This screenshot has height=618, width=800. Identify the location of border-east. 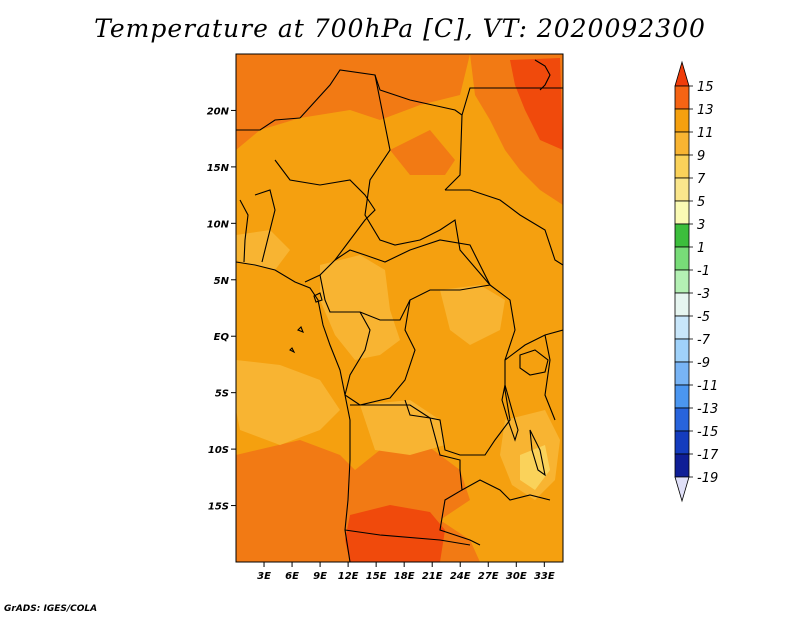
(533, 345).